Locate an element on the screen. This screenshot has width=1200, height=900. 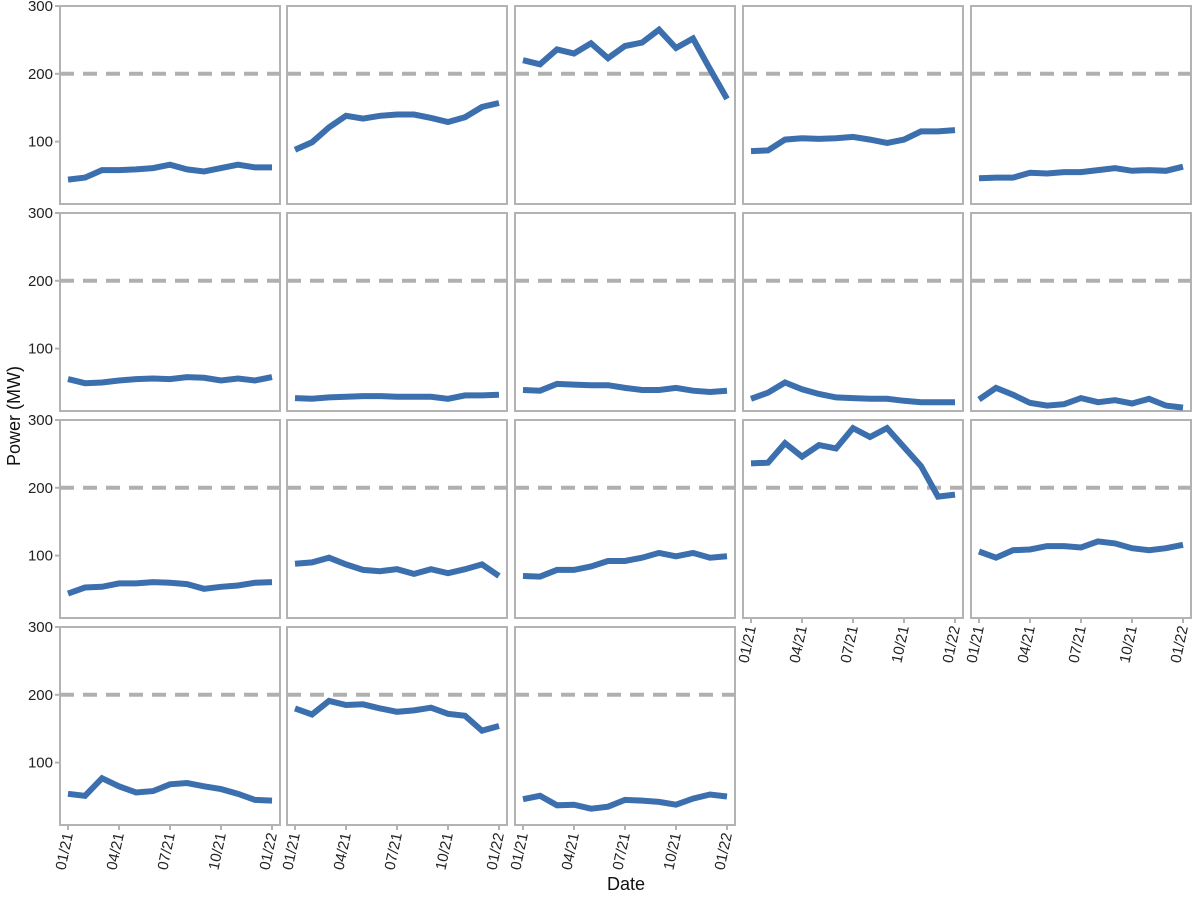
panel-15: 01/21 04/21 07/21 10/21 01/22 is located at coordinates (1077, 542).